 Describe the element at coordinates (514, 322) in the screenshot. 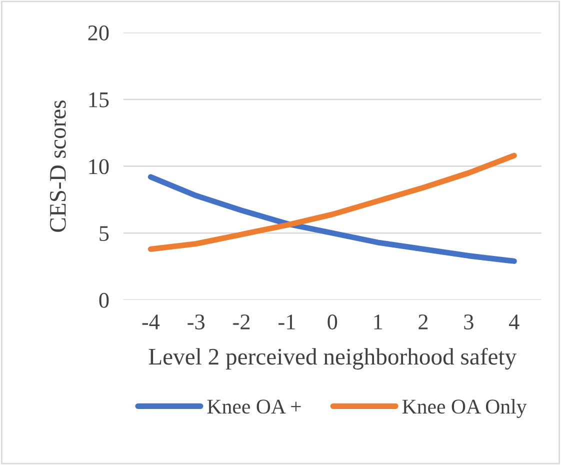

I see `x-tick-label: 4` at that location.